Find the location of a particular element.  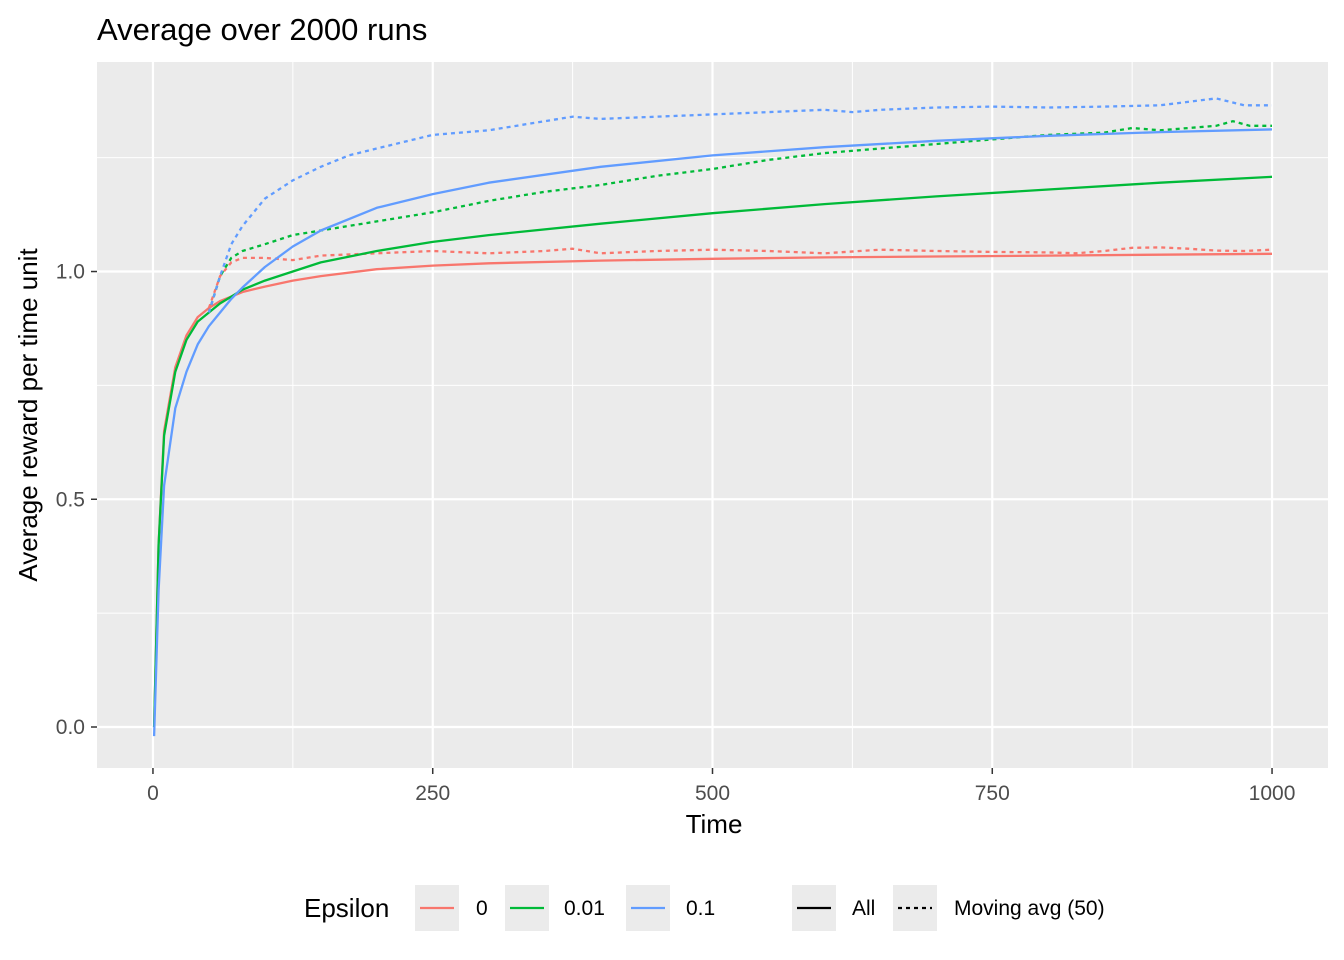

chart-title: Average over 2000 runs is located at coordinates (262, 29).